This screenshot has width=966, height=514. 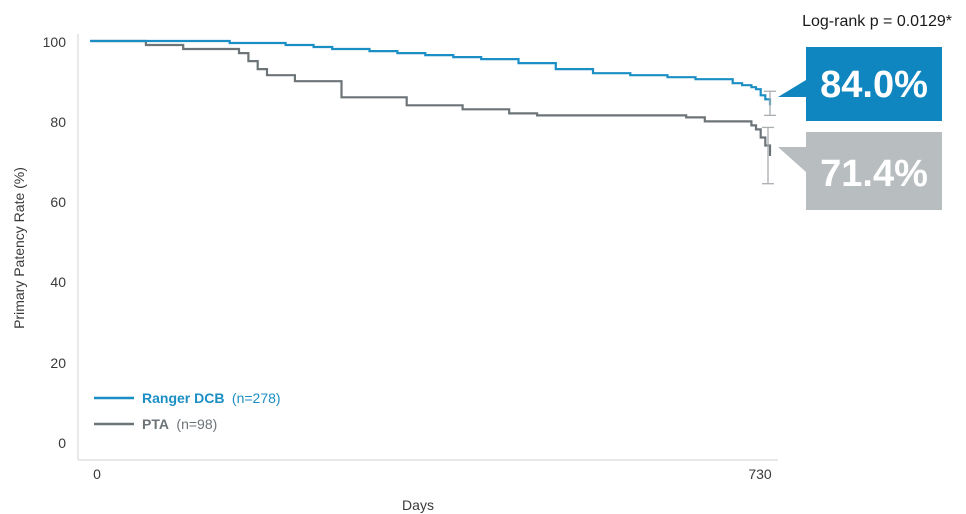 I want to click on y-tick-label: 100, so click(x=55, y=42).